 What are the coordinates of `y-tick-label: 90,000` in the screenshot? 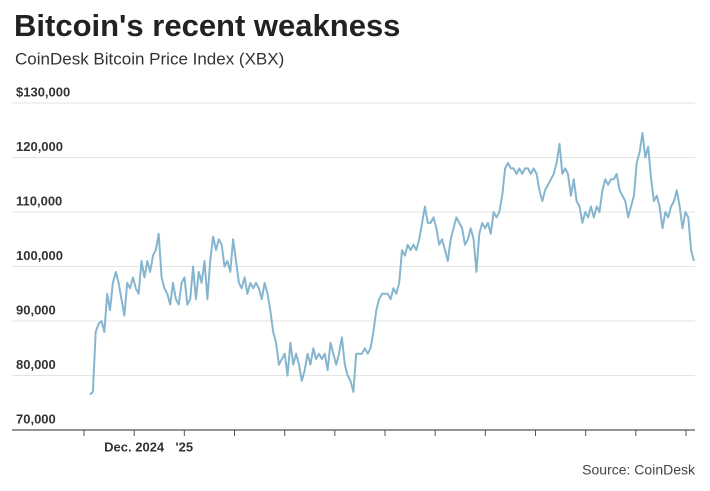 It's located at (36, 309).